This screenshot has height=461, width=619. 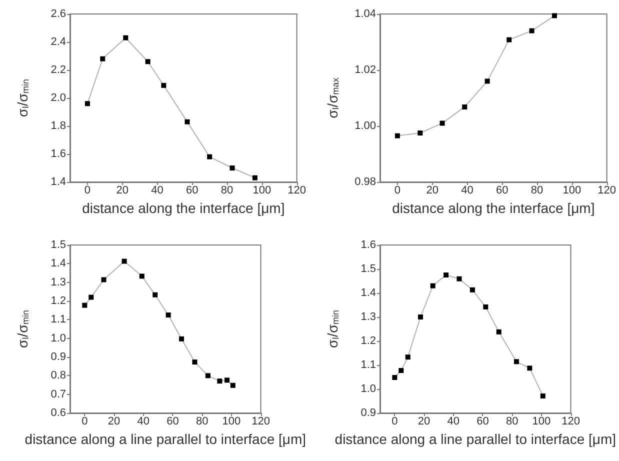 I want to click on y-axis-title: σI/σmax, so click(x=332, y=97).